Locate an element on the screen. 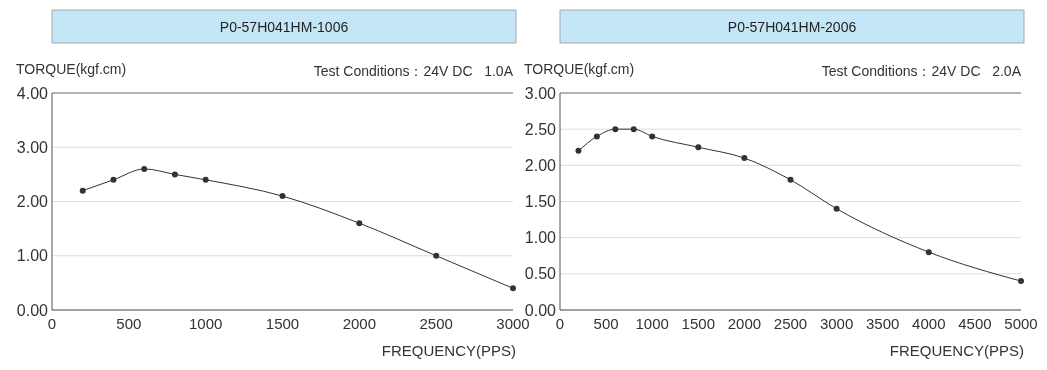 This screenshot has height=370, width=1047. y-tick-label: 4.00 is located at coordinates (32, 93).